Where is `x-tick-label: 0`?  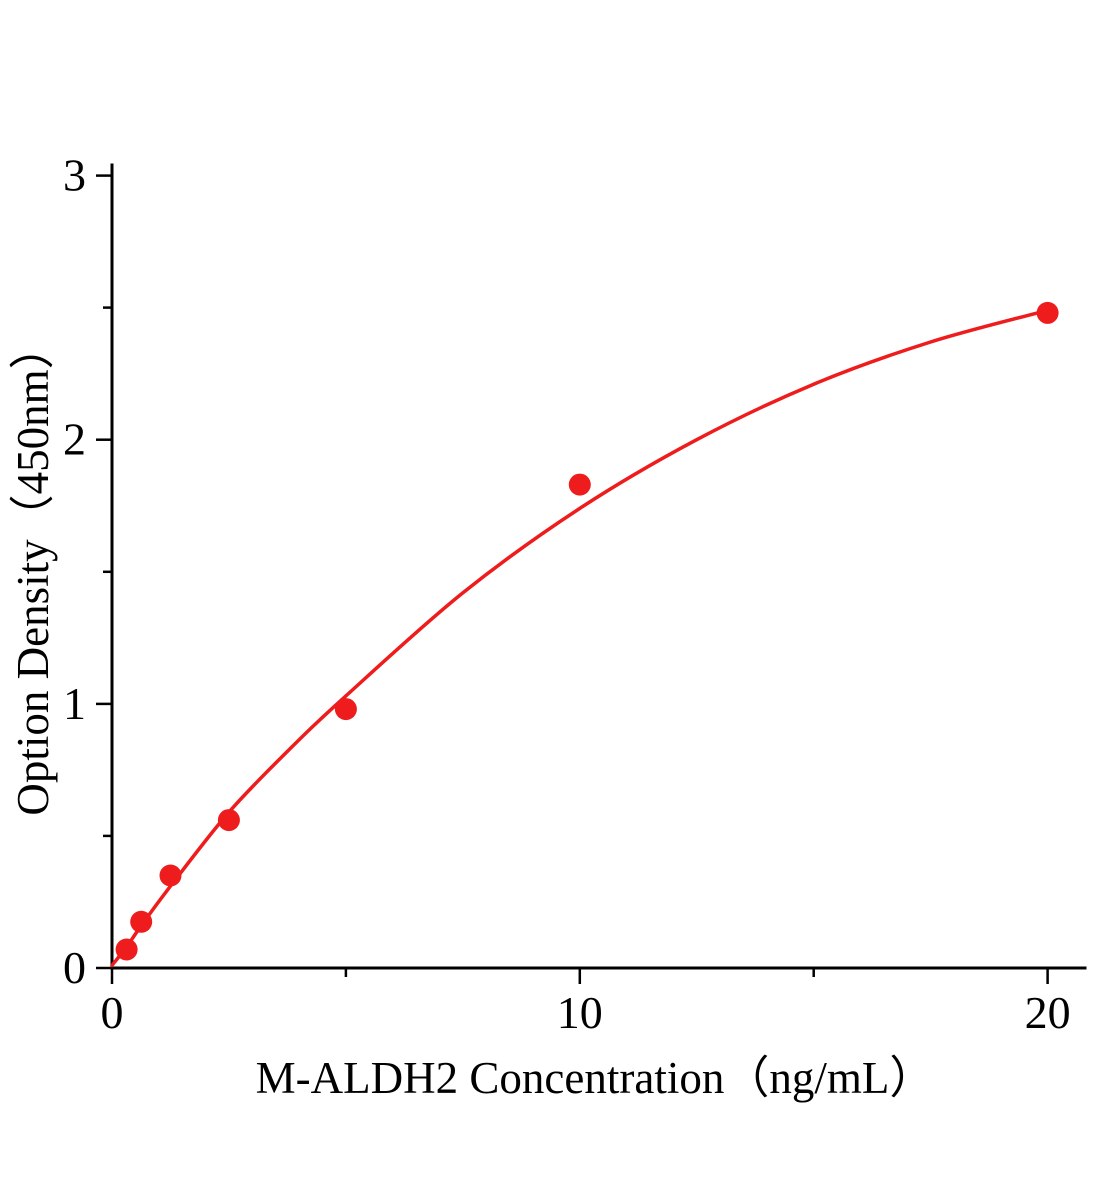
x-tick-label: 0 is located at coordinates (112, 1012).